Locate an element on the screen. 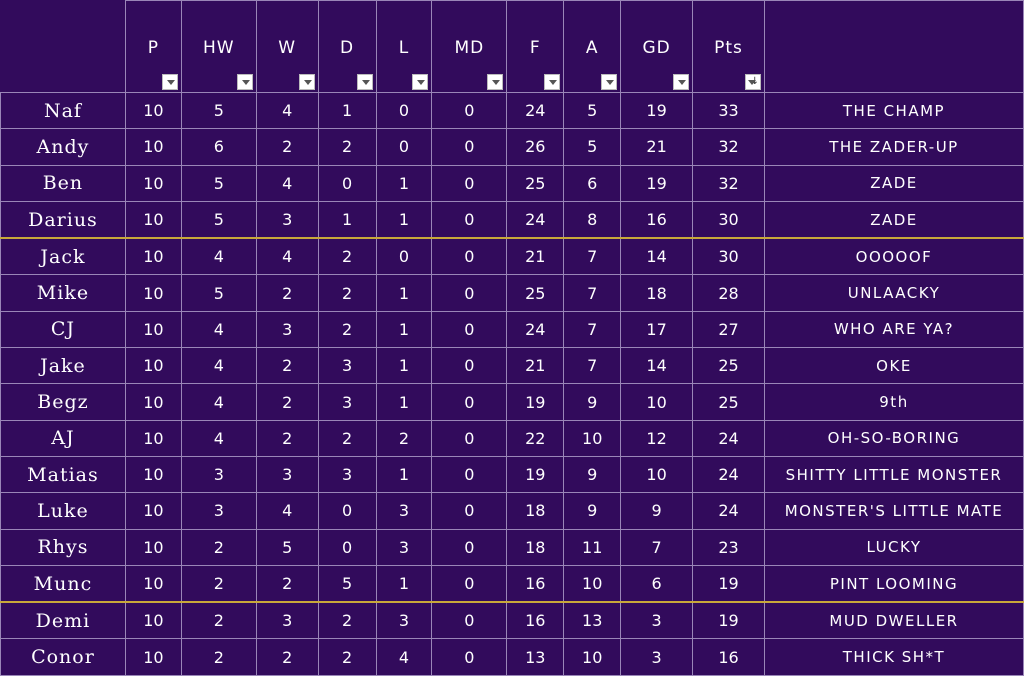  stat-cell-pts: 30 is located at coordinates (728, 220).